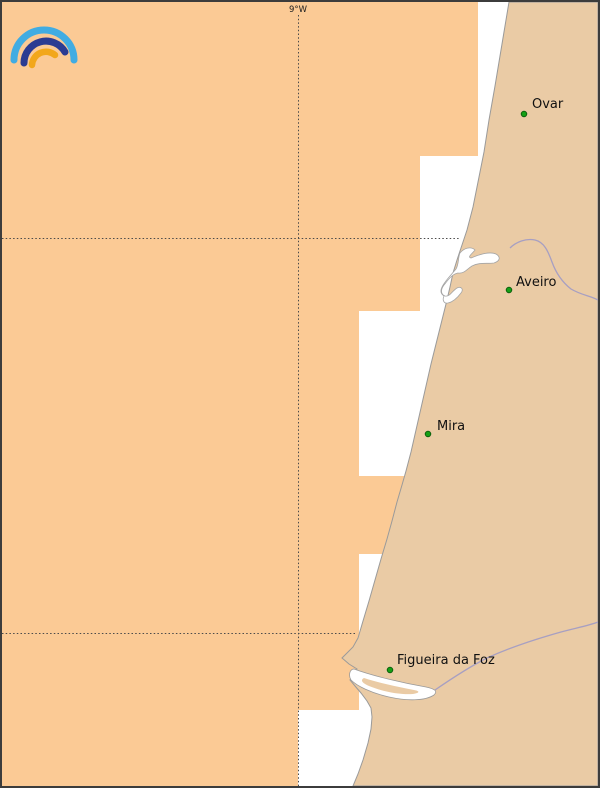  I want to click on logo-inner-arc-icon, so click(43, 58).